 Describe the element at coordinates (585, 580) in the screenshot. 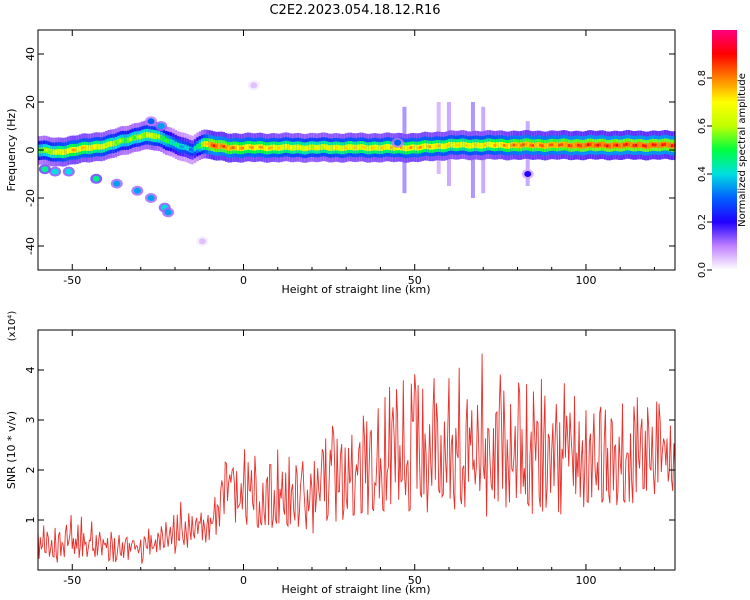

I see `x-tick-label: 100` at that location.